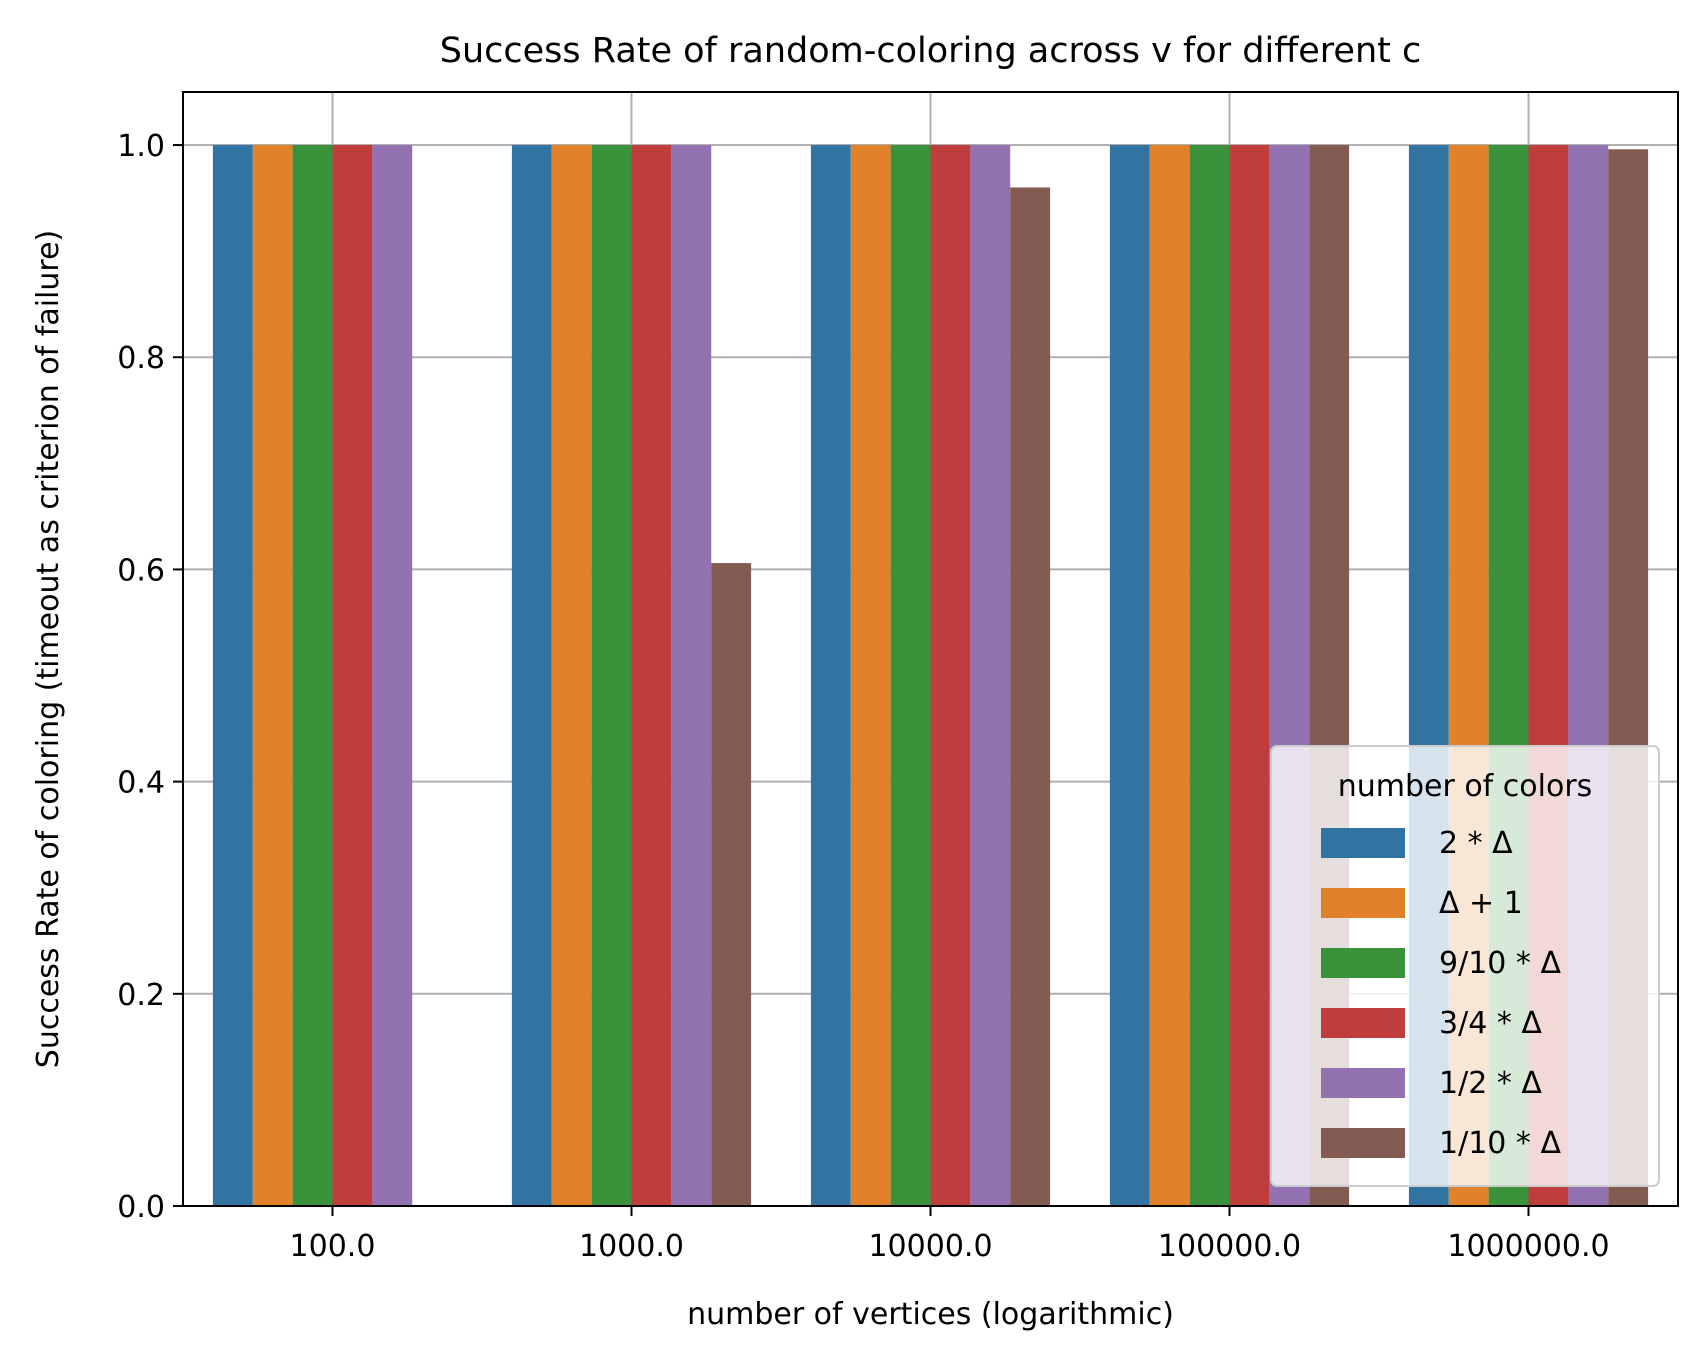 The width and height of the screenshot is (1700, 1357). Describe the element at coordinates (1490, 1023) in the screenshot. I see `legend-label: 3/4 * Δ` at that location.